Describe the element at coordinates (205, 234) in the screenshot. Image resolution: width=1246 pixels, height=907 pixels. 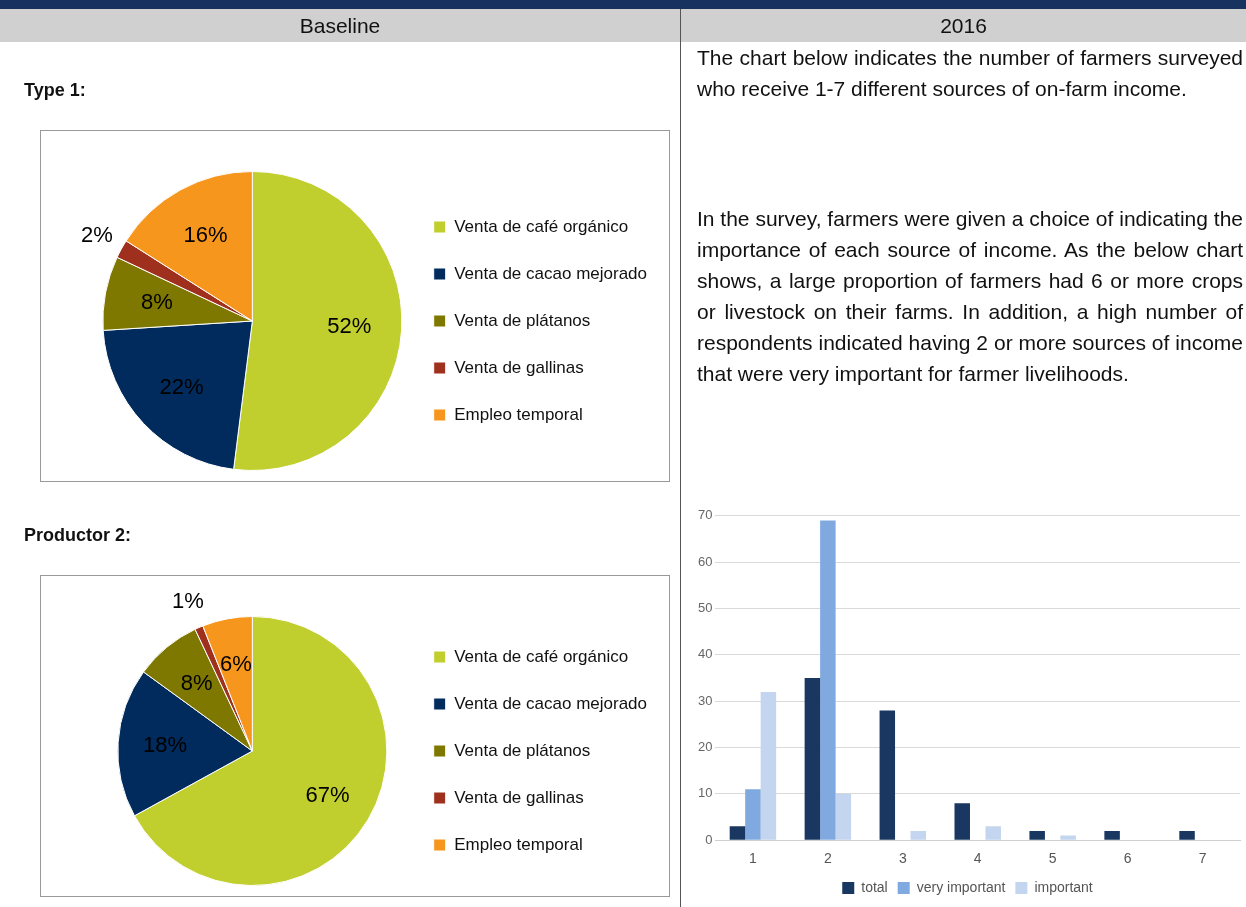
I see `data-label: 16%` at that location.